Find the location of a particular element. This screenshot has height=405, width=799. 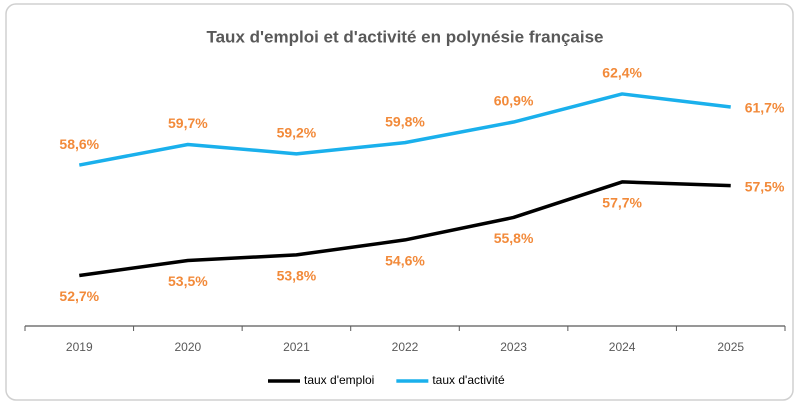

data-label: 53,8% is located at coordinates (297, 276).